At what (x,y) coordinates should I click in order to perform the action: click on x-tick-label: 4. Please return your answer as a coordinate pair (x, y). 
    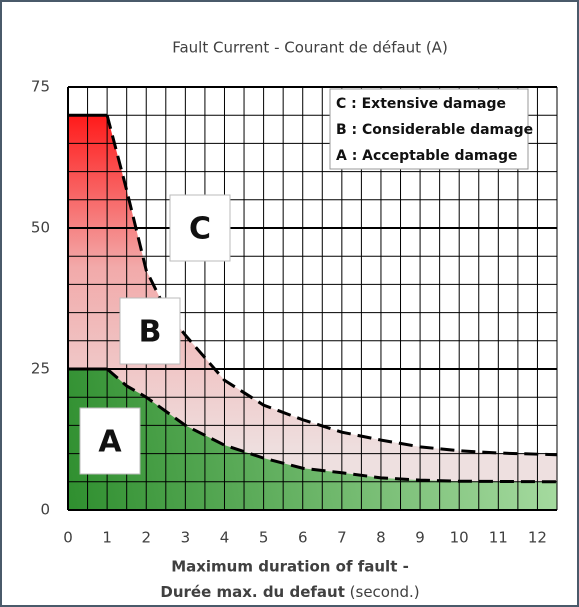
    Looking at the image, I should click on (225, 538).